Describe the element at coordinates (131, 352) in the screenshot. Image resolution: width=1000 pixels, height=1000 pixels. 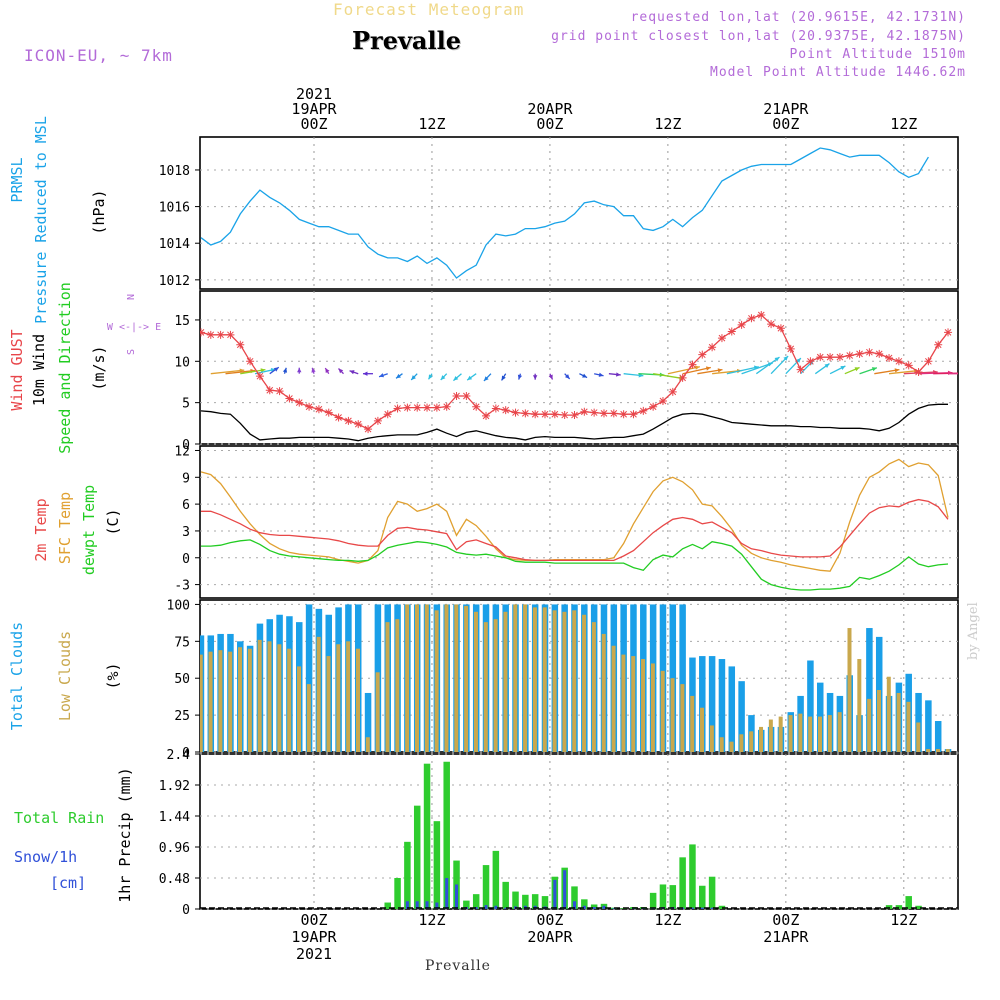
I see `compass-south: S` at that location.